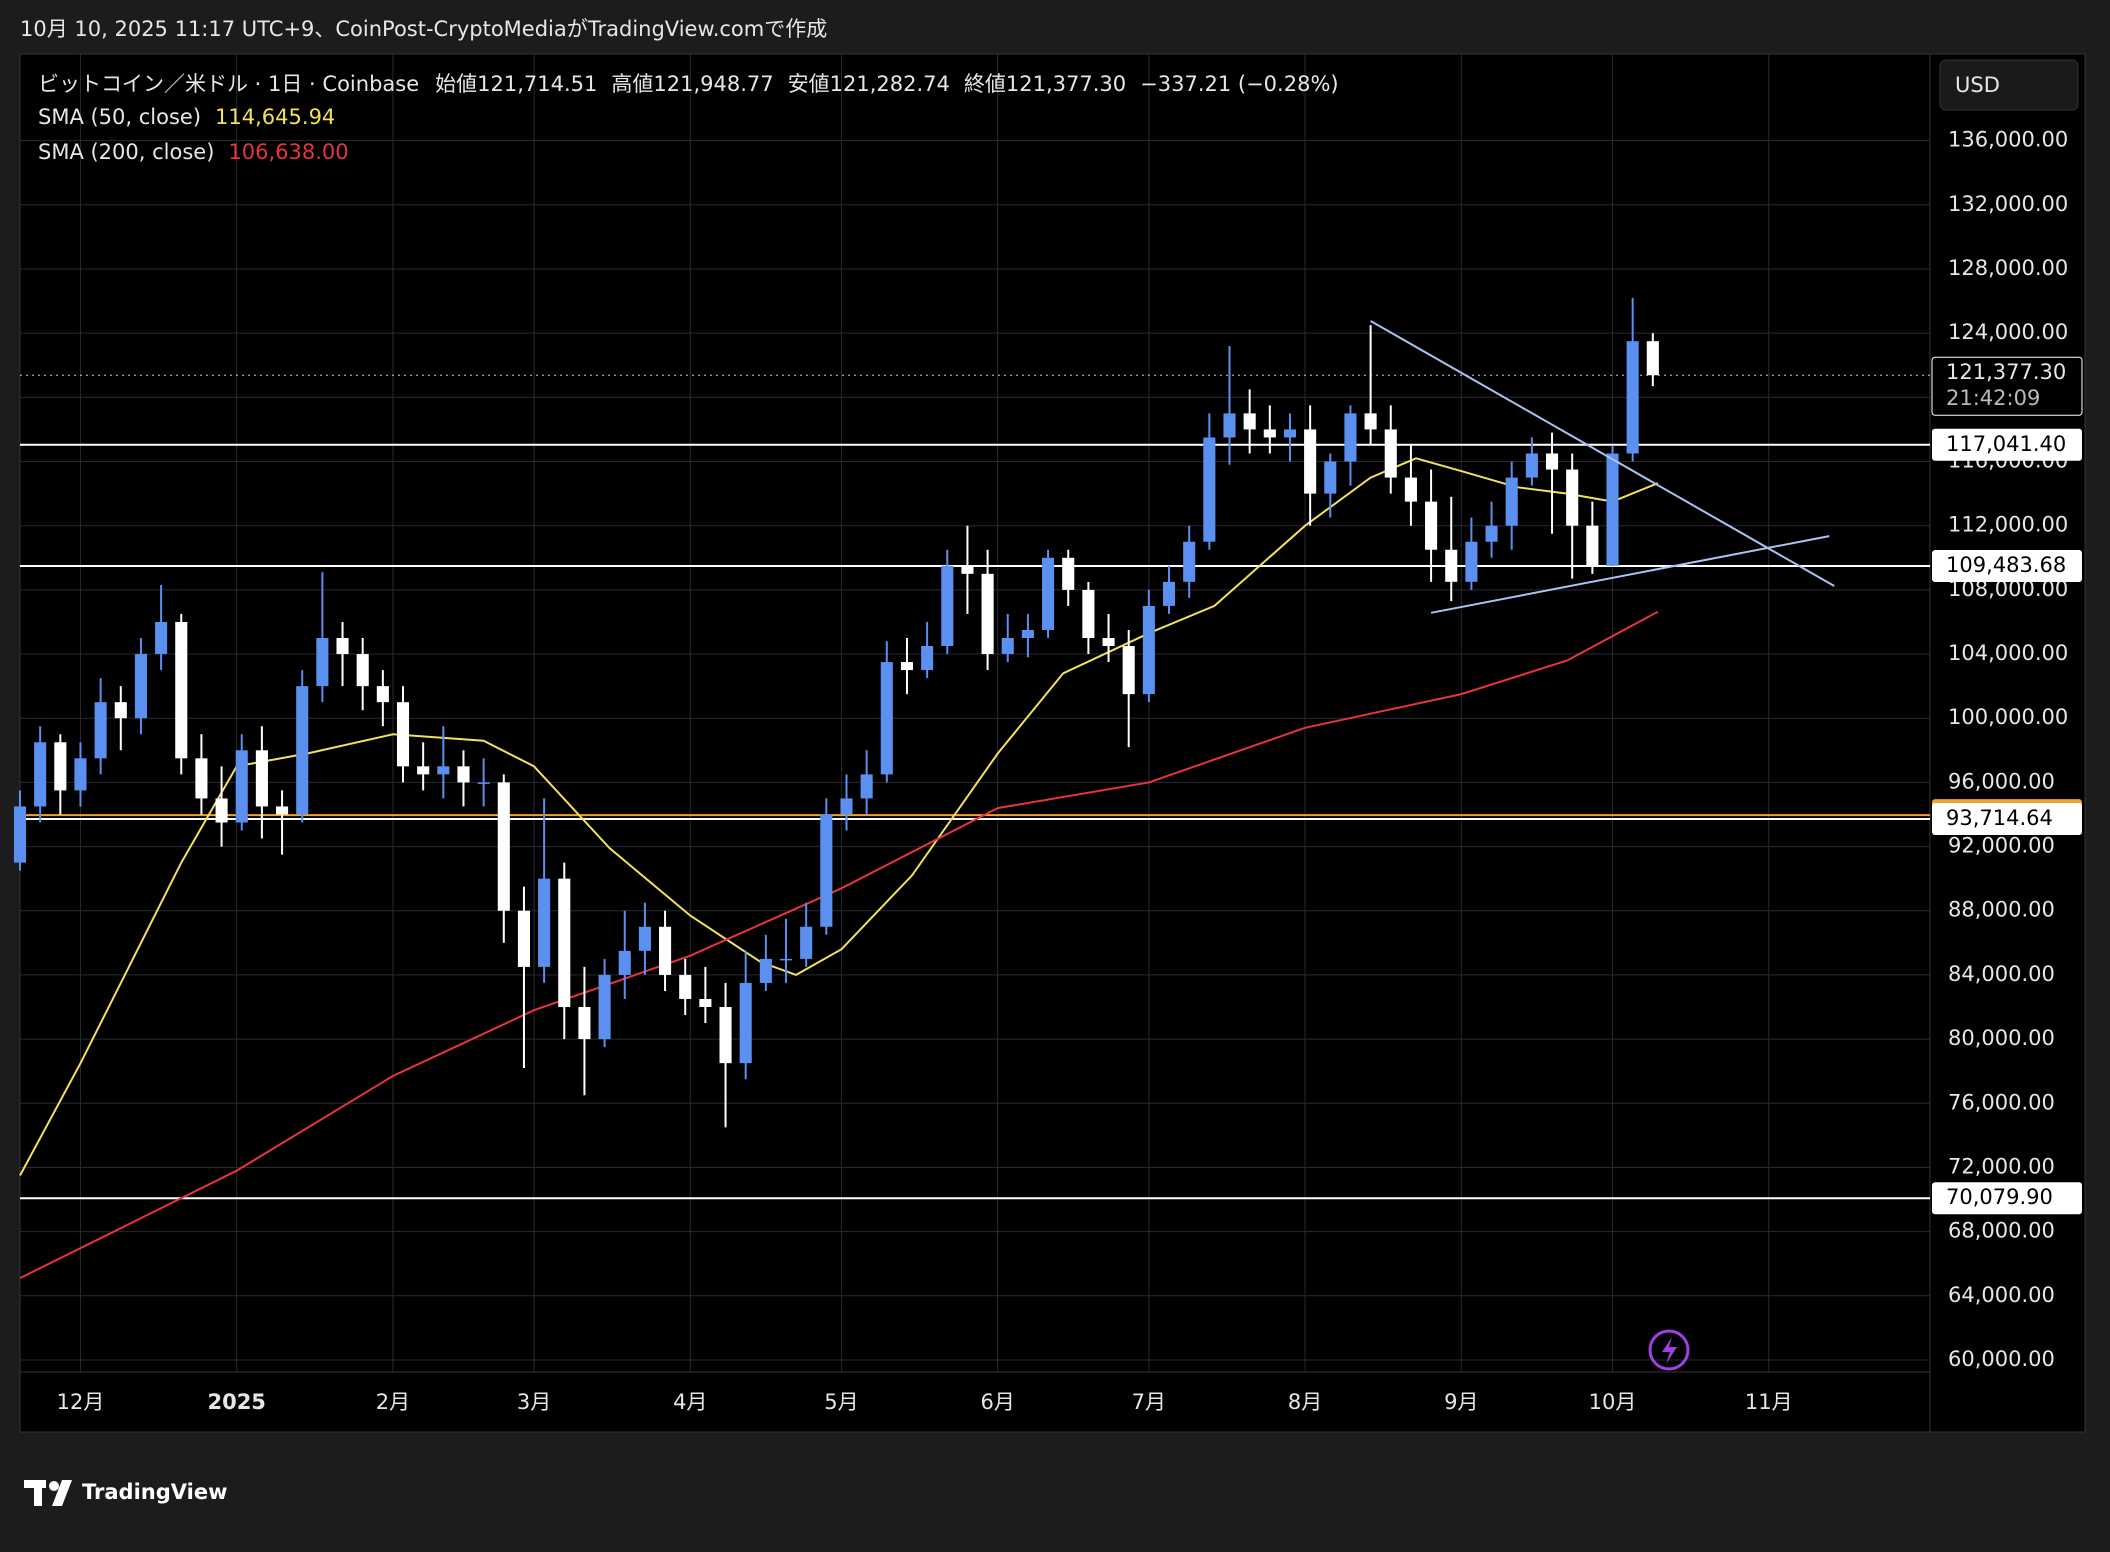 The height and width of the screenshot is (1552, 2110). I want to click on currency-button, so click(2009, 85).